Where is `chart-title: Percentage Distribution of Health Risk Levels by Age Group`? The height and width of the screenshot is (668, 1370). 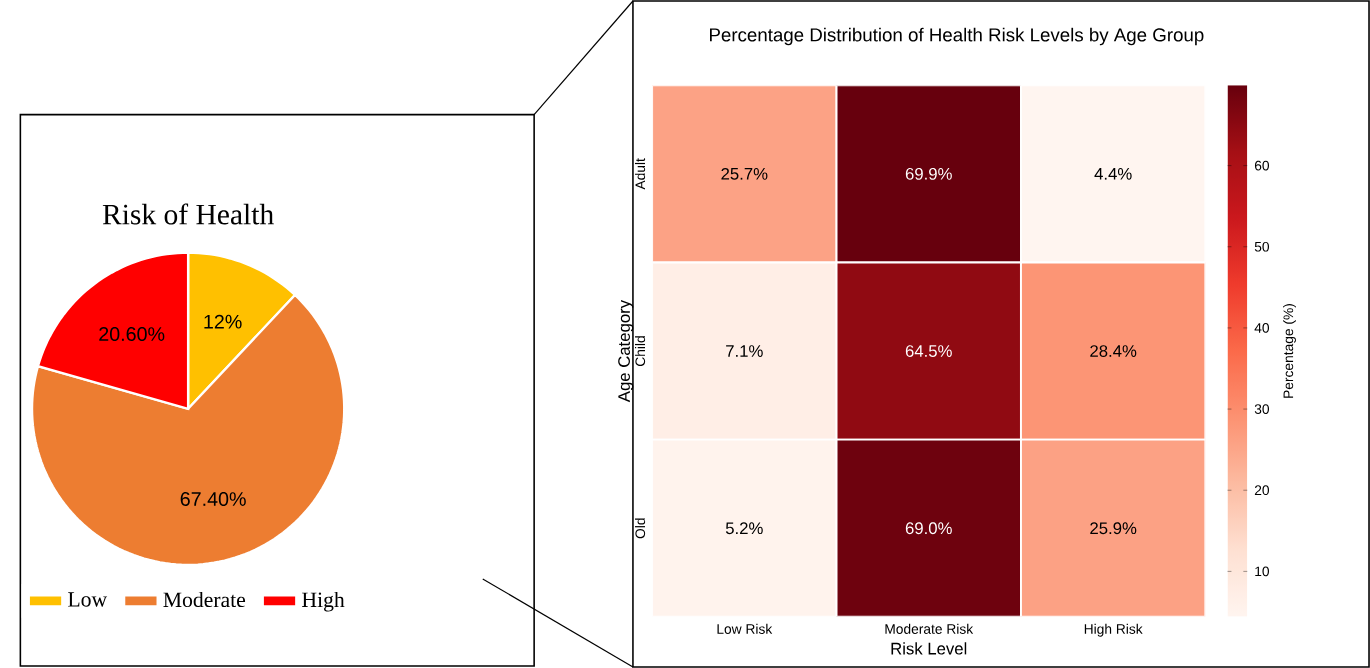 chart-title: Percentage Distribution of Health Risk Levels by Age Group is located at coordinates (957, 36).